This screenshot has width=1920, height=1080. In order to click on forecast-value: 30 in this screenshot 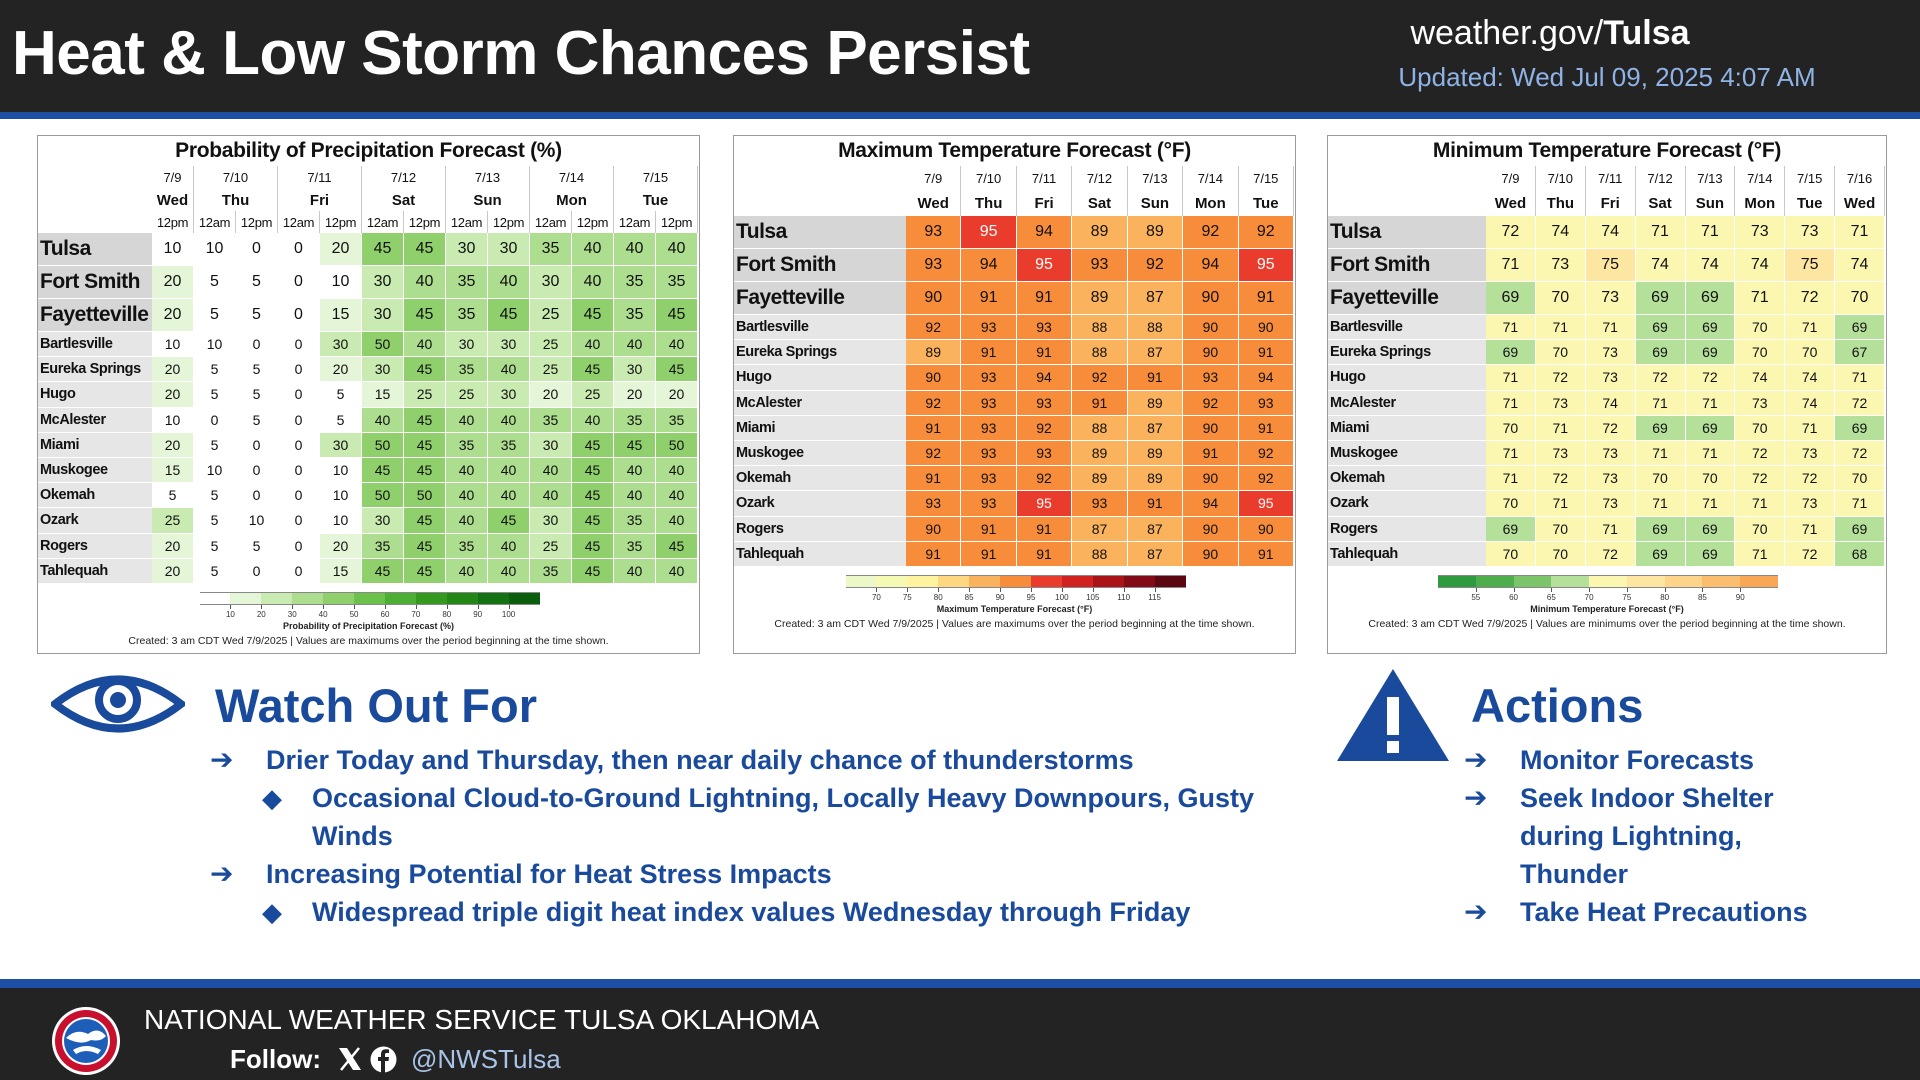, I will do `click(551, 282)`.